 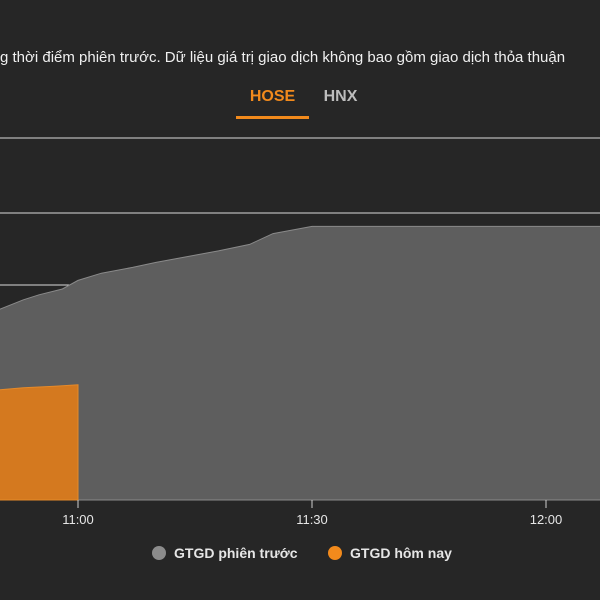 What do you see at coordinates (546, 519) in the screenshot?
I see `x-tick-label: 12:00` at bounding box center [546, 519].